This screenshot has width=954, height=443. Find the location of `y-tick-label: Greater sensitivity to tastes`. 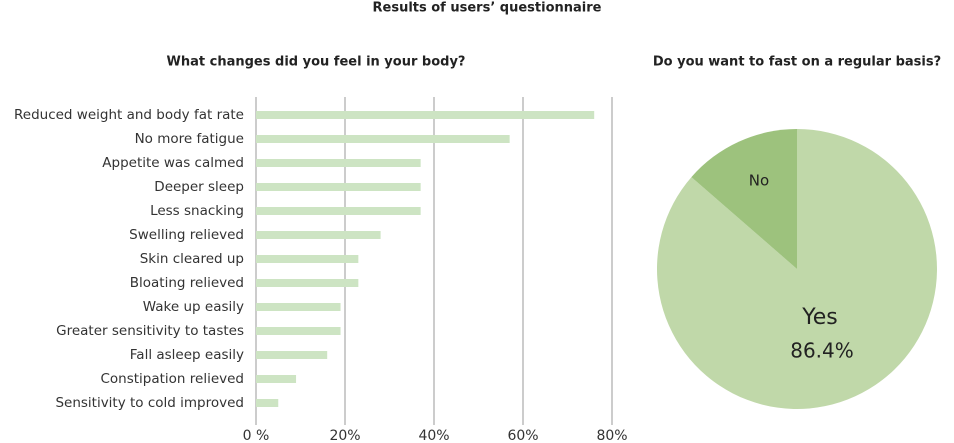

y-tick-label: Greater sensitivity to tastes is located at coordinates (150, 331).